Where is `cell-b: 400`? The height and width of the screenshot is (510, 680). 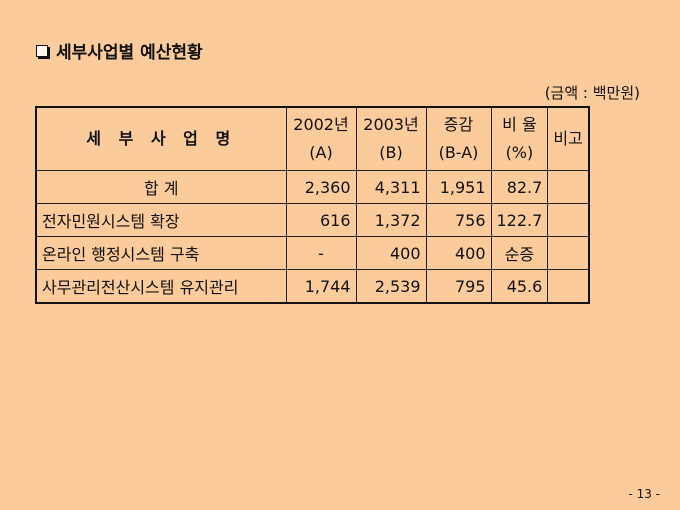
cell-b: 400 is located at coordinates (391, 253).